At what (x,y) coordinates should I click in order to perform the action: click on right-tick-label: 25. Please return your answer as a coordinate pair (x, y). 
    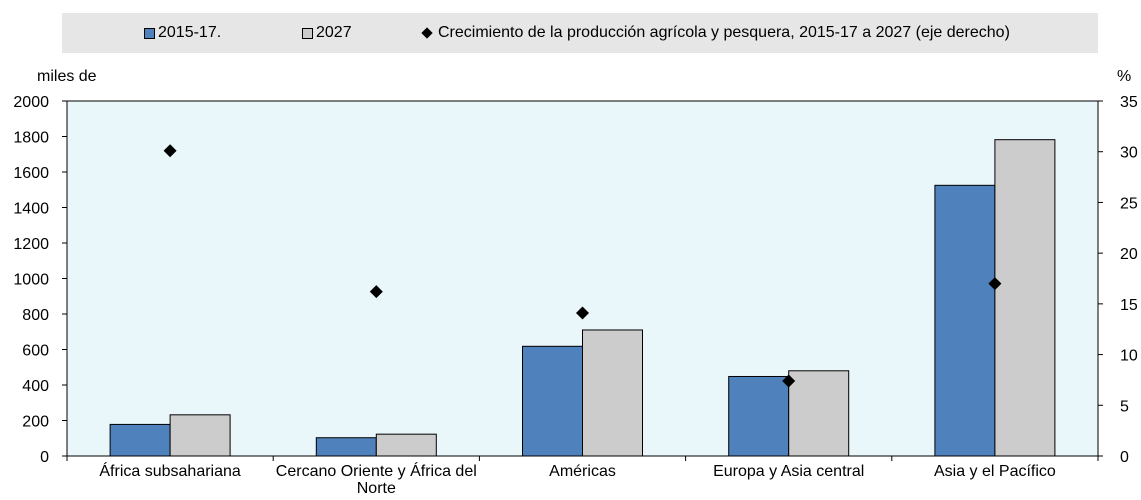
    Looking at the image, I should click on (1129, 203).